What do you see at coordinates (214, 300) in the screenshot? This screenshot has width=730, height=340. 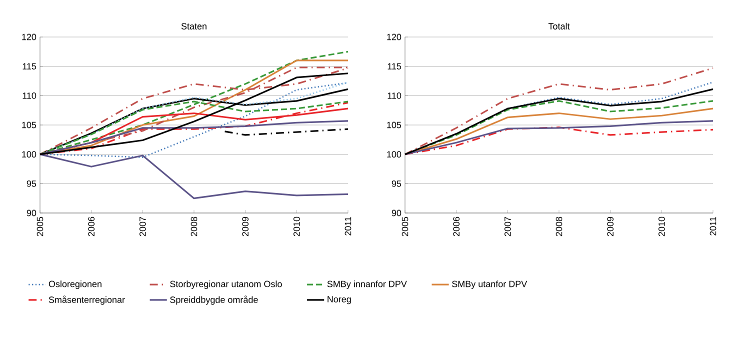 I see `legend-label: Spreiddbygde område` at bounding box center [214, 300].